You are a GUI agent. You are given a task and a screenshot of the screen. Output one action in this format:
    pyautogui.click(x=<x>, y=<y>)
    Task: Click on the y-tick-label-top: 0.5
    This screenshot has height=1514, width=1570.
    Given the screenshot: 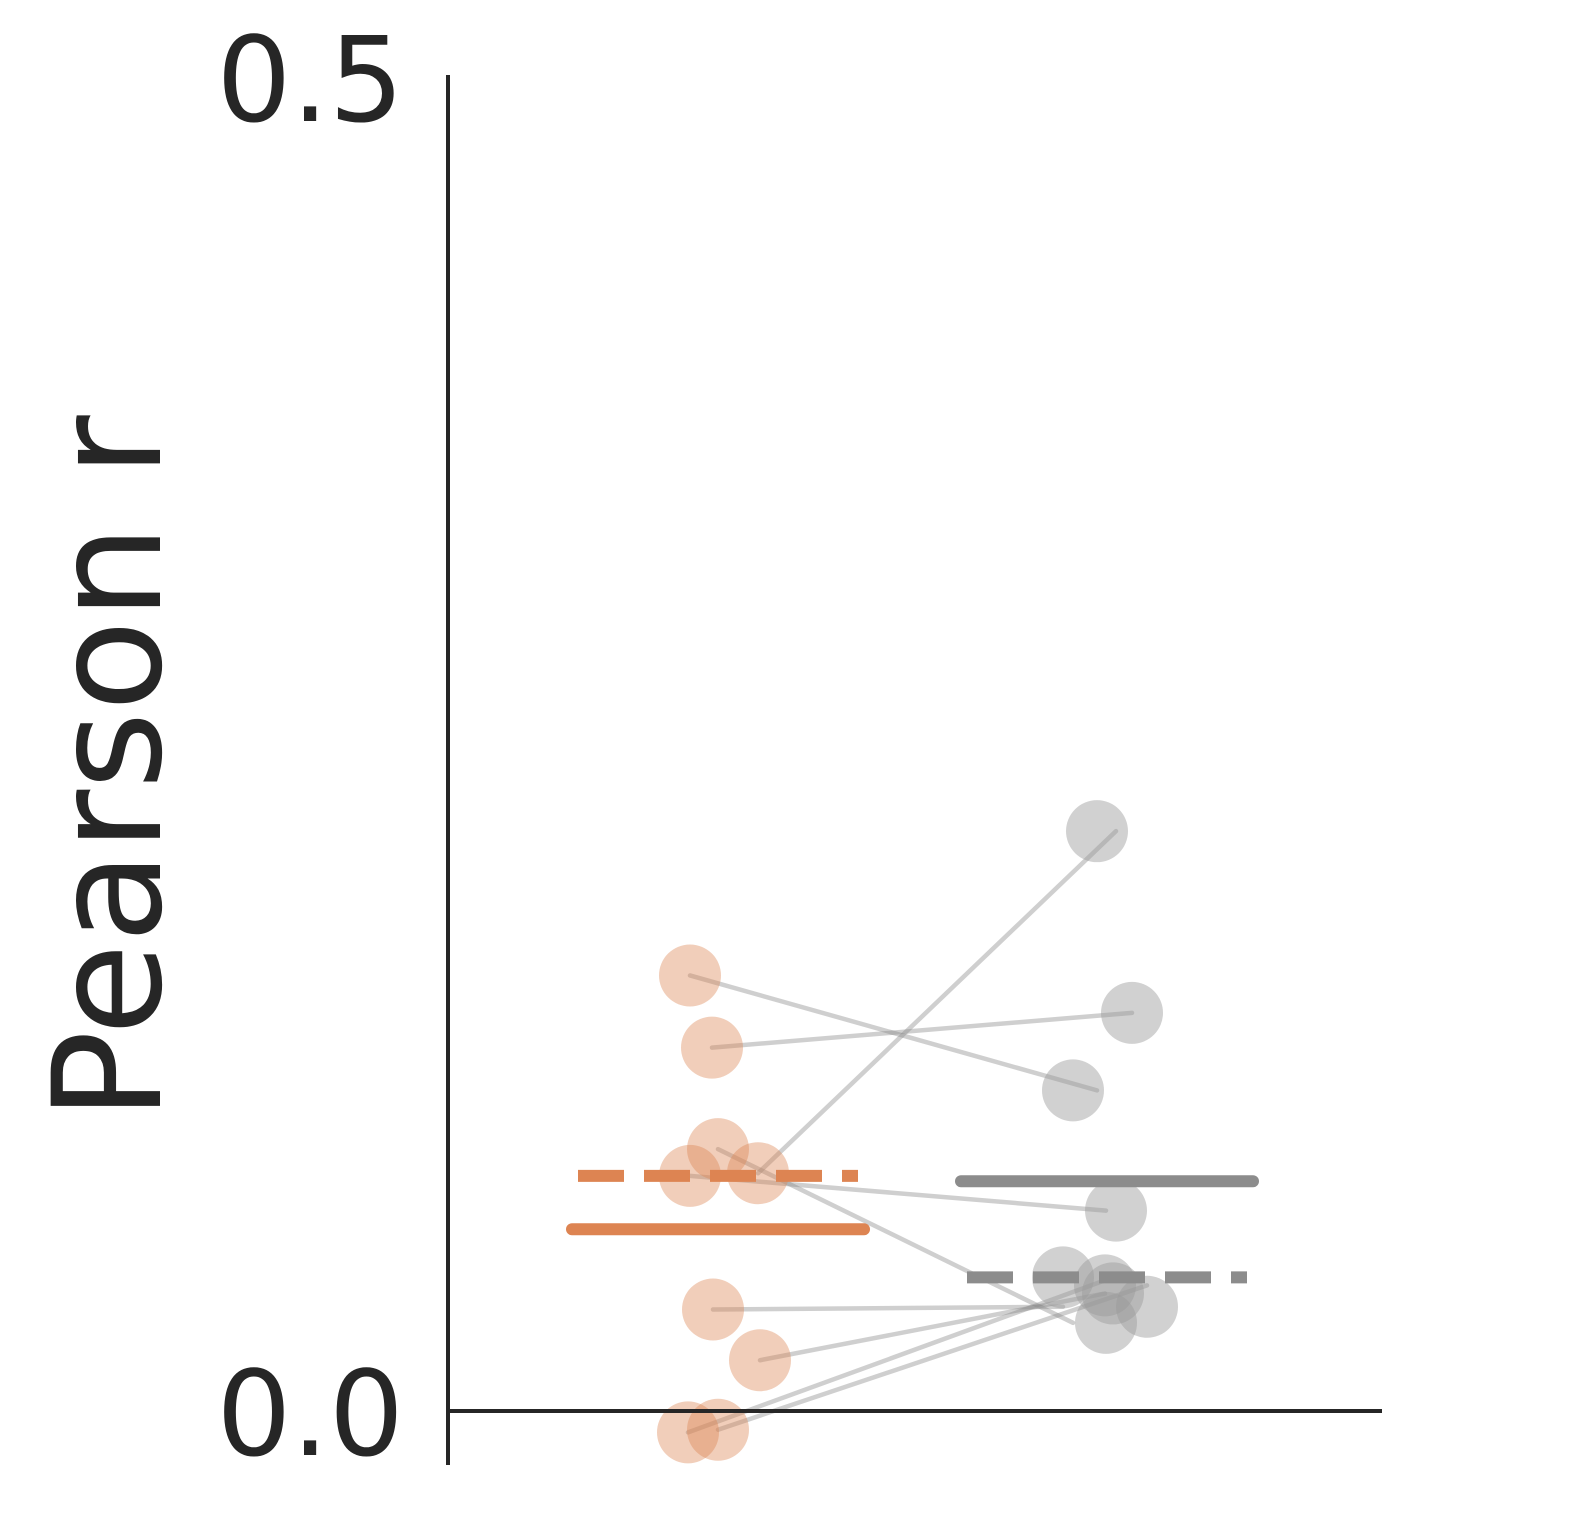 What is the action you would take?
    pyautogui.click(x=310, y=80)
    